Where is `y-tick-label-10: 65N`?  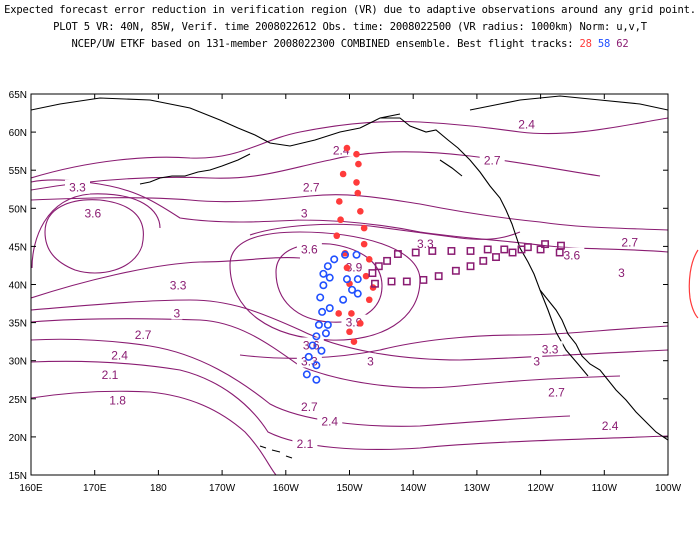
y-tick-label-10: 65N is located at coordinates (18, 95).